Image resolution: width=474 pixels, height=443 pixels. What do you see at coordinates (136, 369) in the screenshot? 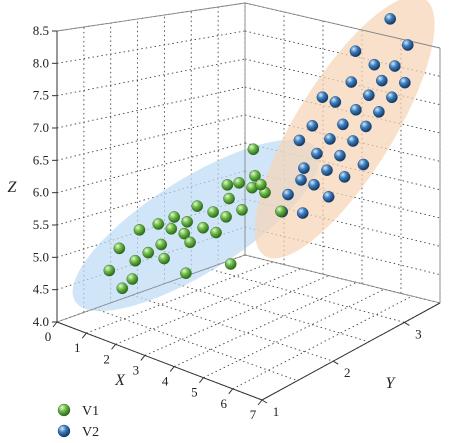
I see `x-tick-label: 3` at bounding box center [136, 369].